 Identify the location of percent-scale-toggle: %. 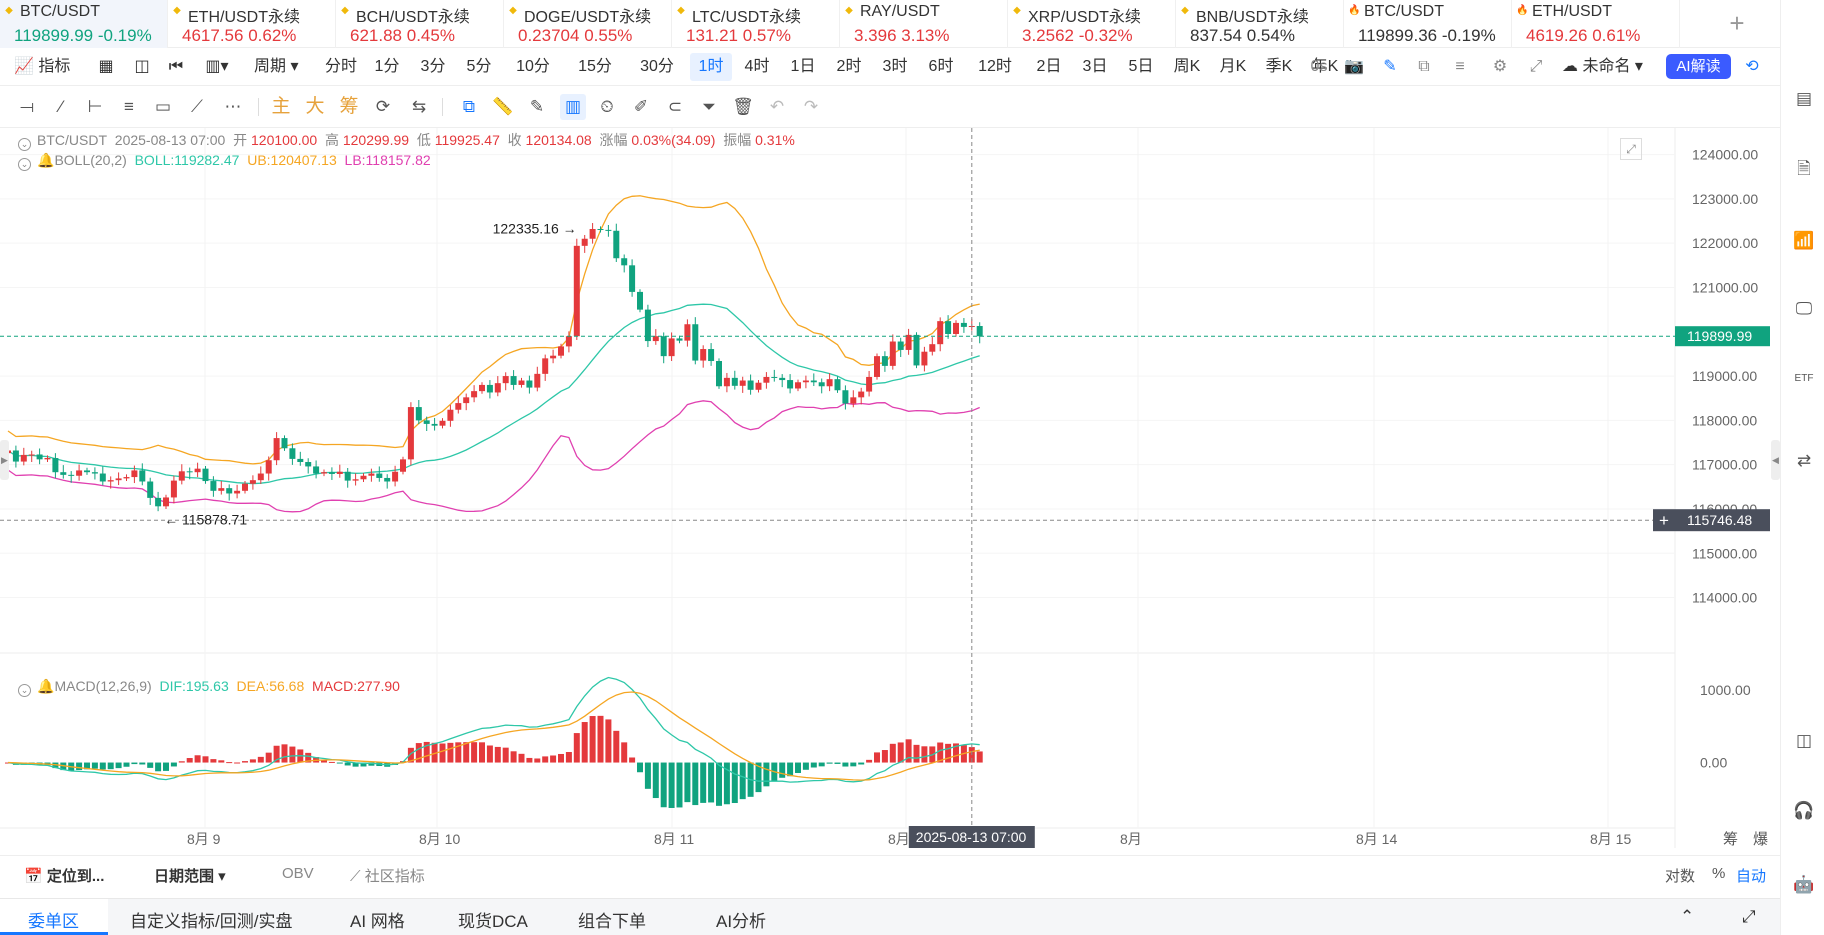
(1719, 873).